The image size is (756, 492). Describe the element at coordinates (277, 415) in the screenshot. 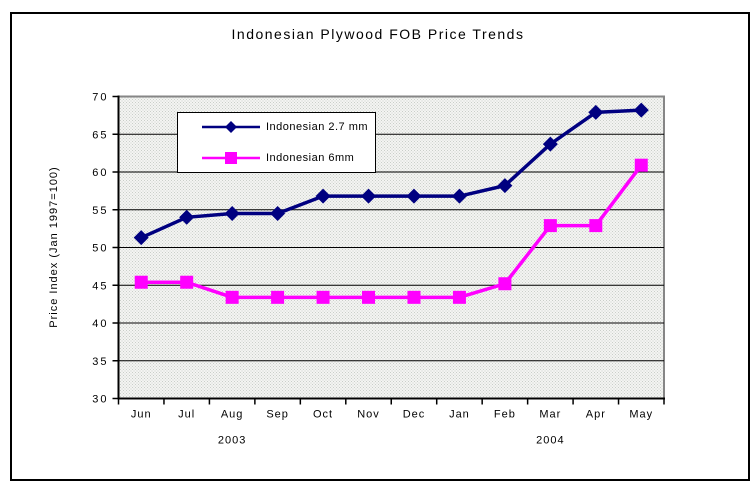

I see `x-tick-label: Sep` at that location.